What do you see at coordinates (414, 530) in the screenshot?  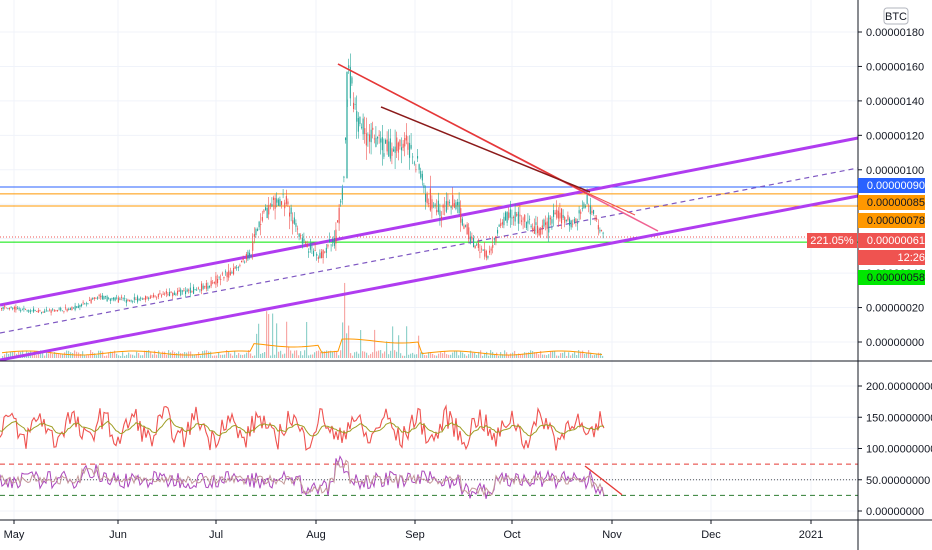 I see `time-axis-ticks: May Jun Jul Aug Sep Oct Nov Dec 2021` at bounding box center [414, 530].